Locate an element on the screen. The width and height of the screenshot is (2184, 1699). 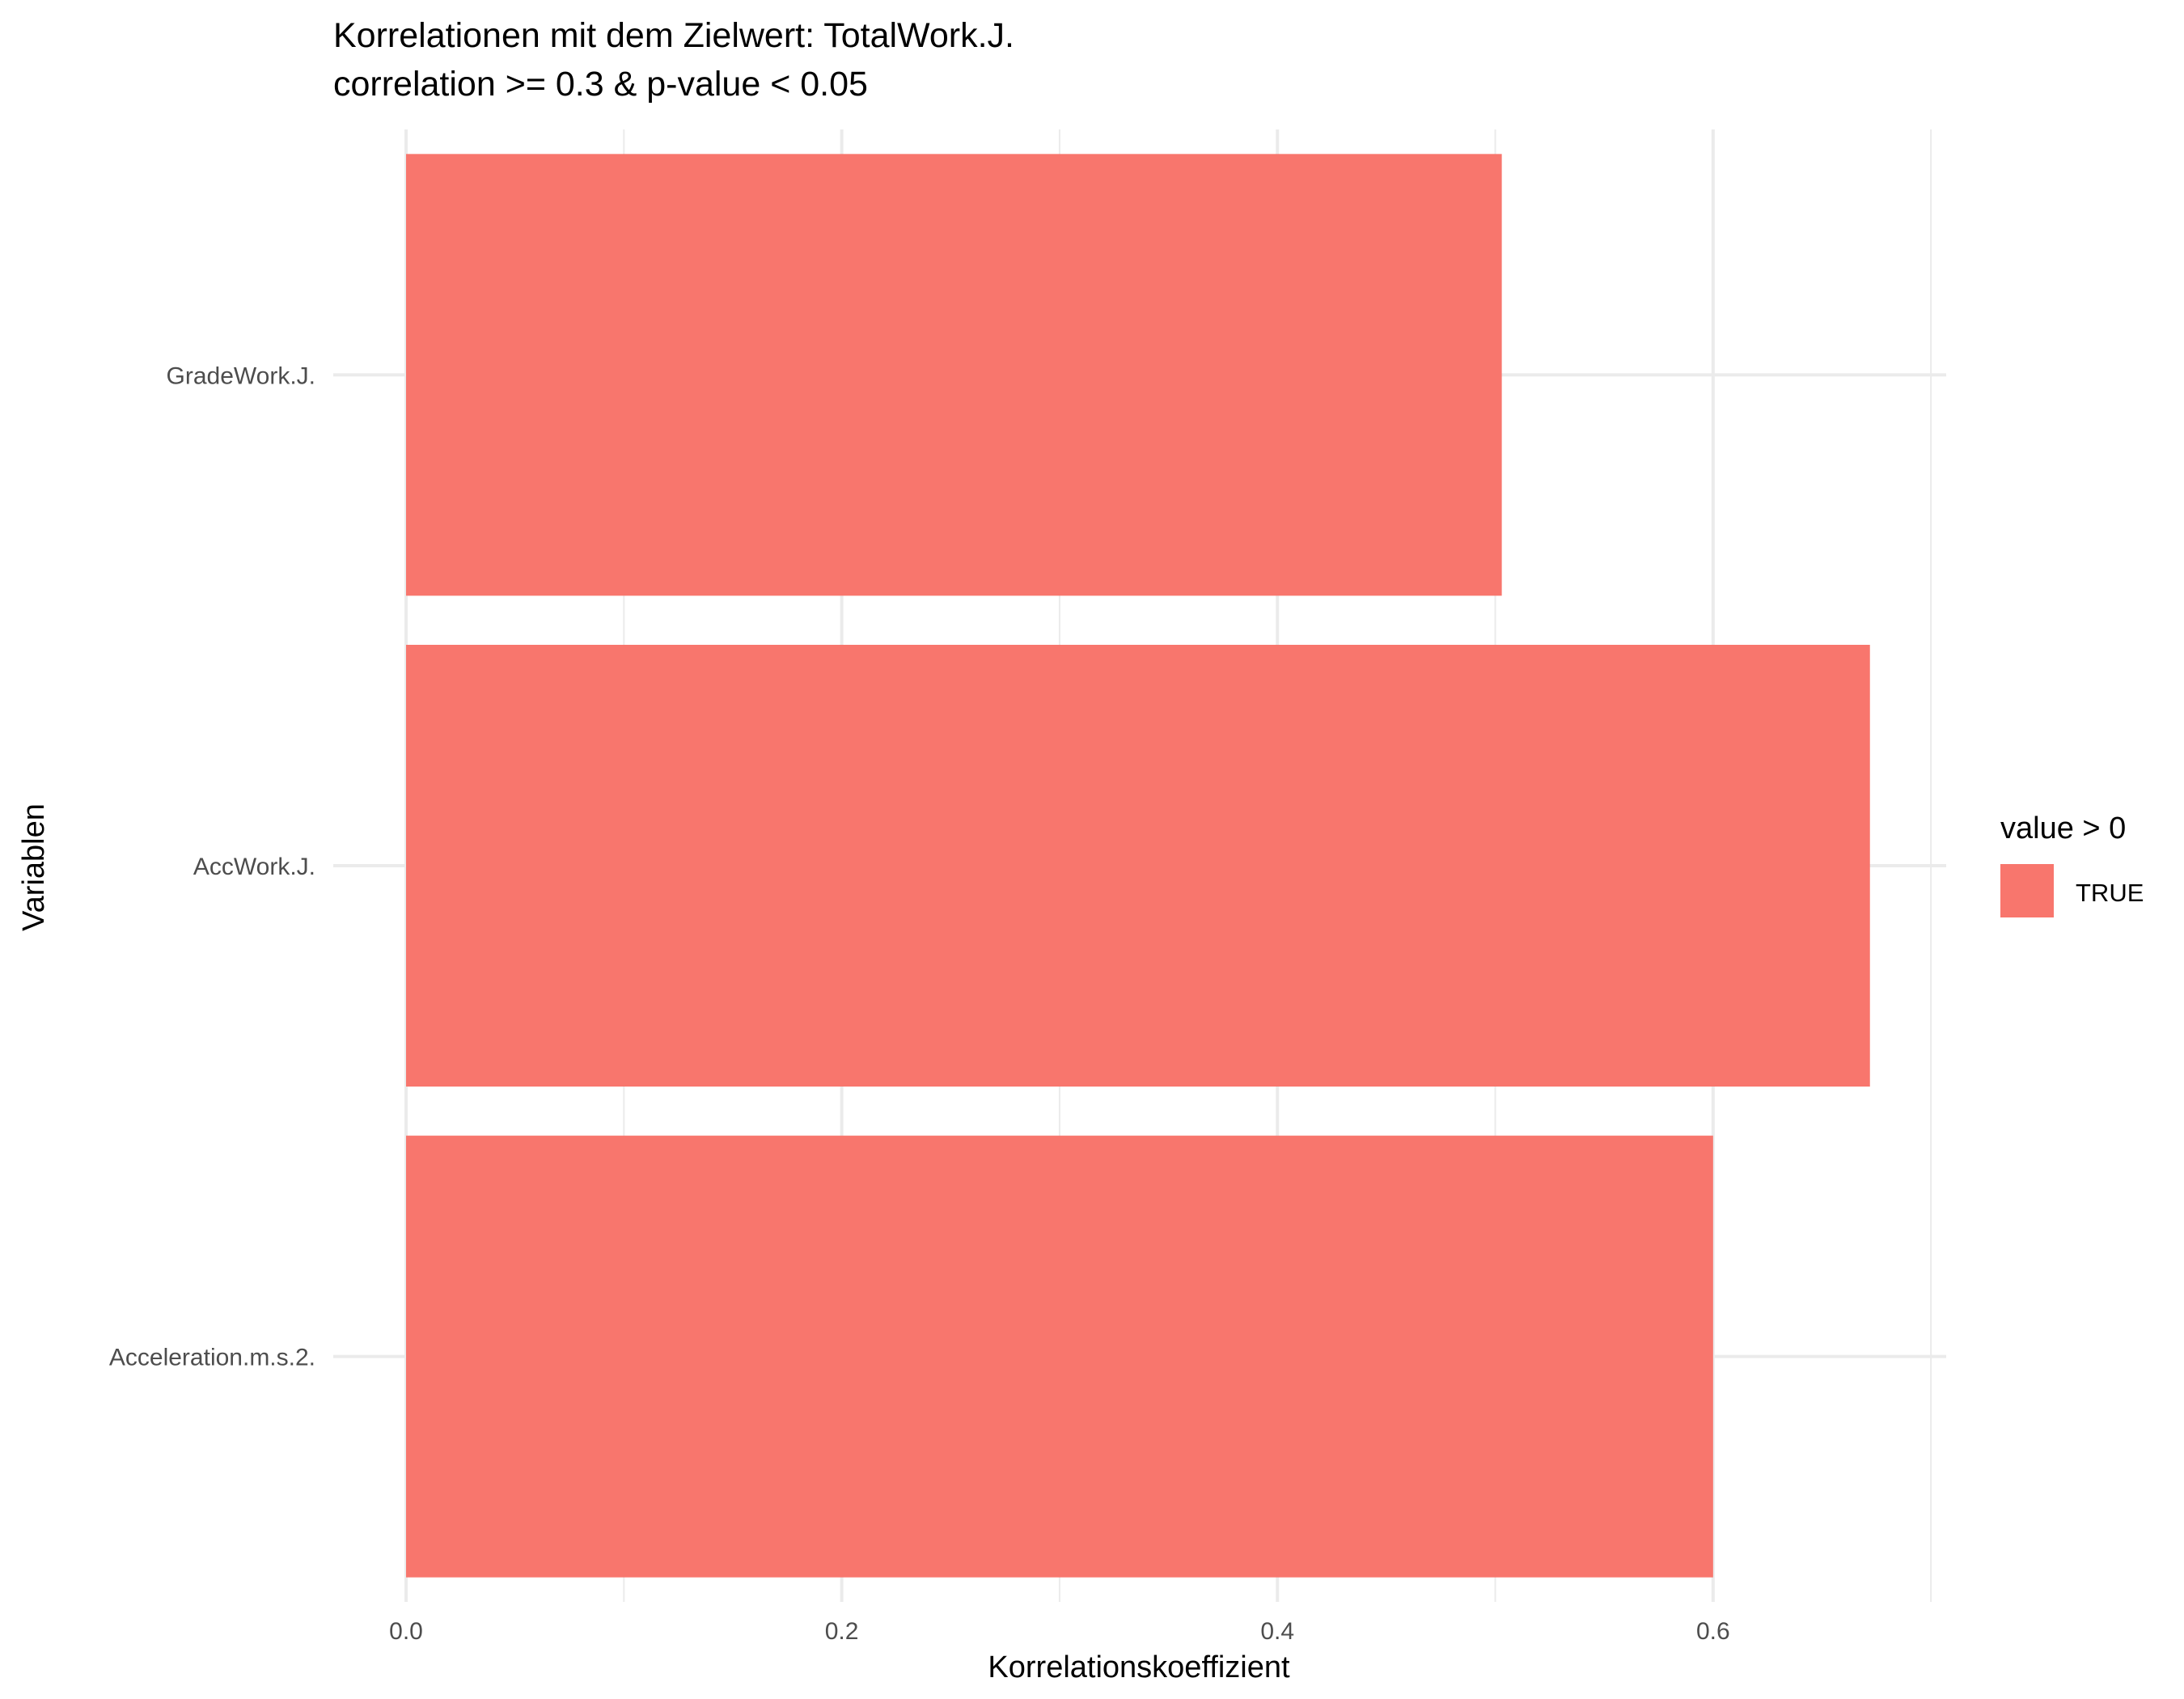
x-tick-label: 0.2 is located at coordinates (842, 1631).